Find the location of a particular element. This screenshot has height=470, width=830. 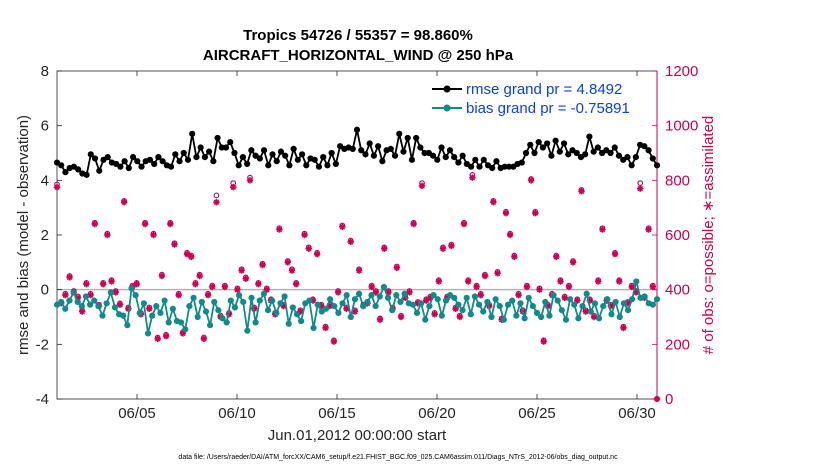

x-tick-label: 06/10 is located at coordinates (237, 413).